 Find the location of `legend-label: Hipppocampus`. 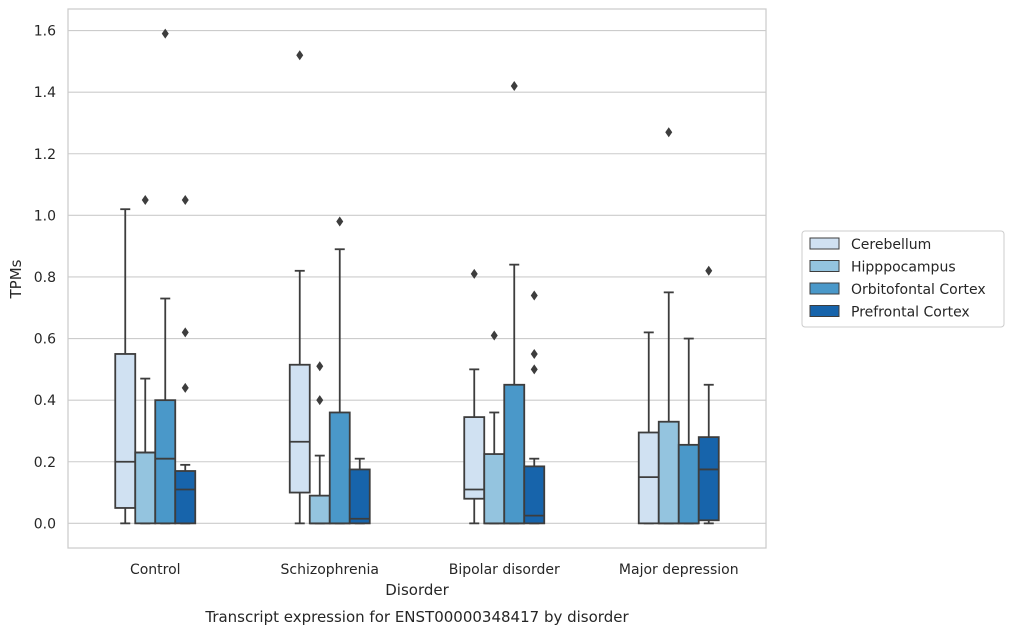

legend-label: Hipppocampus is located at coordinates (903, 268).